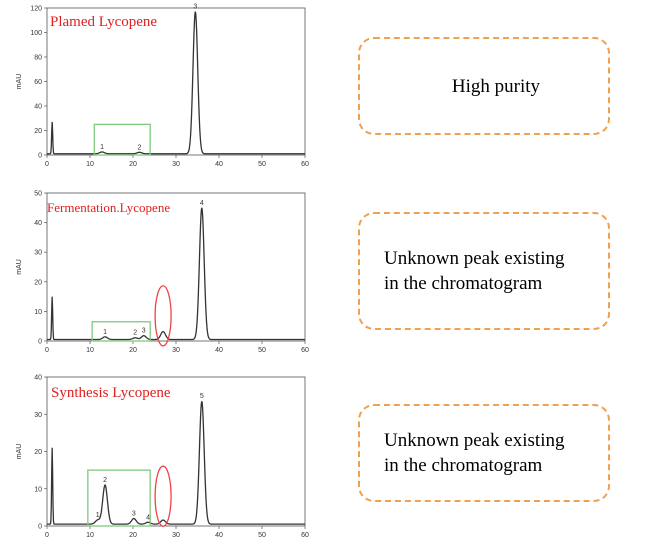  Describe the element at coordinates (38, 58) in the screenshot. I see `y-tick-label: 80` at that location.